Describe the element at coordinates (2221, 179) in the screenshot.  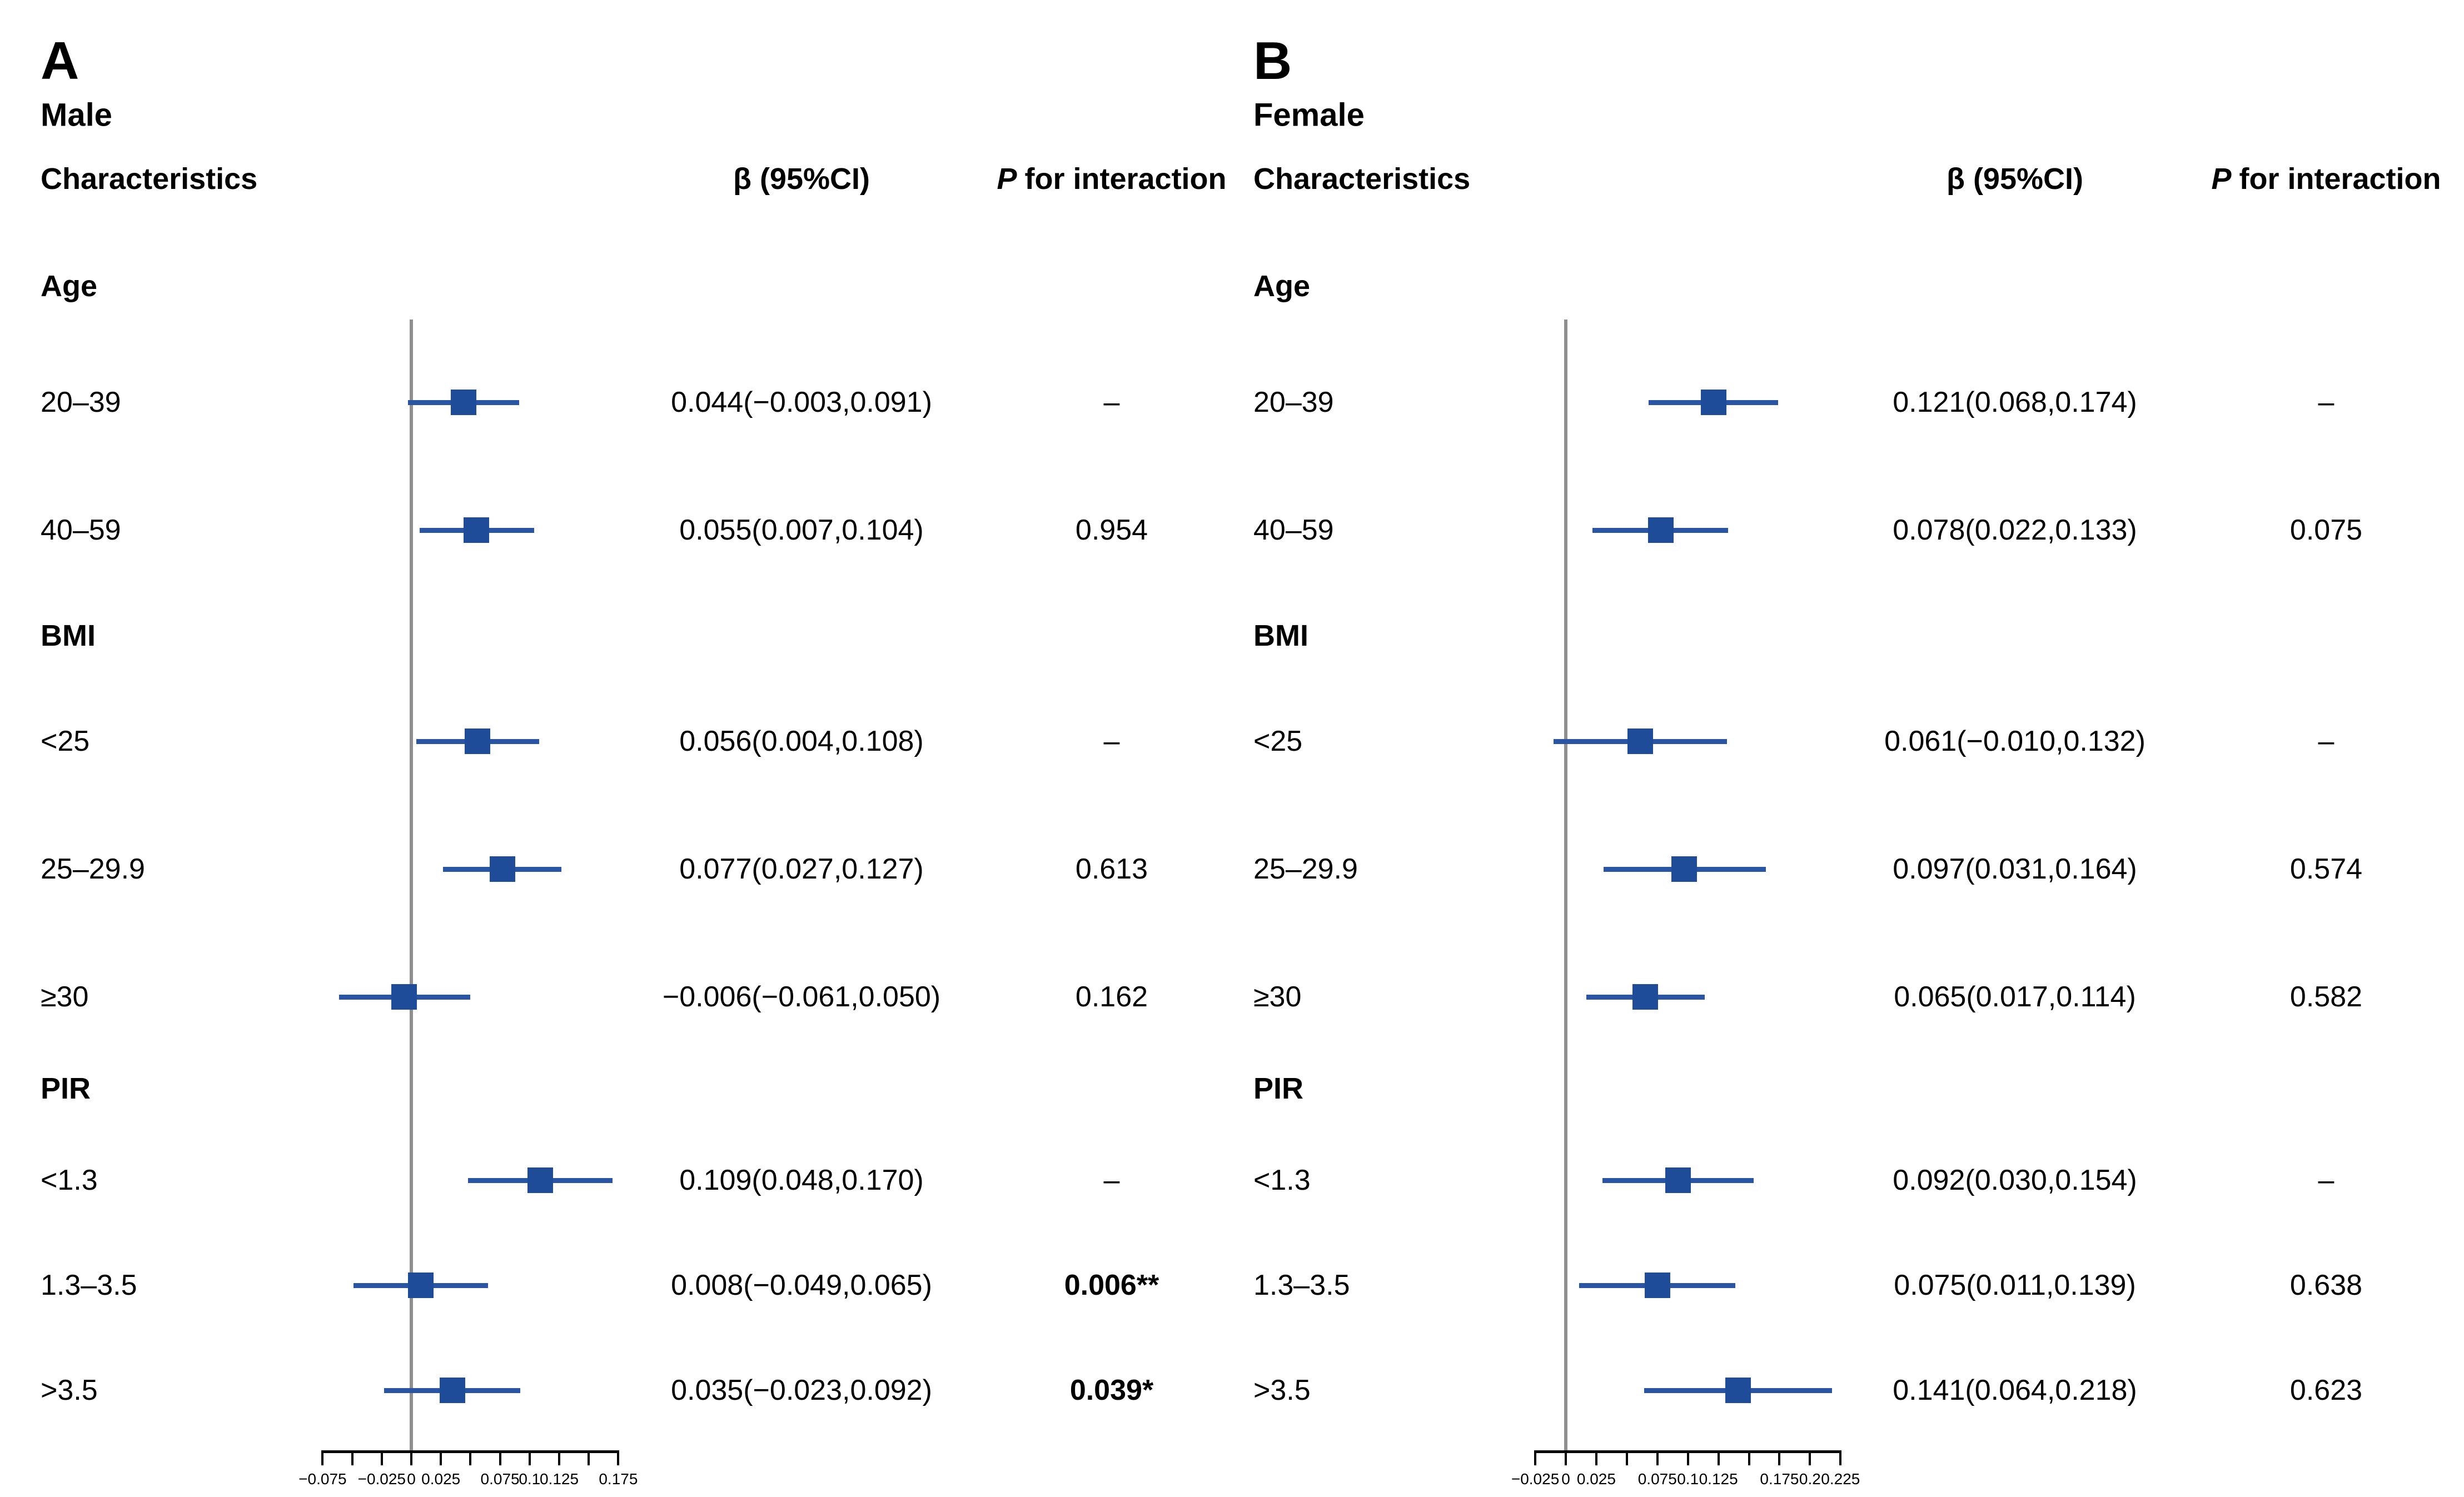
I see `p-symbol: P` at that location.